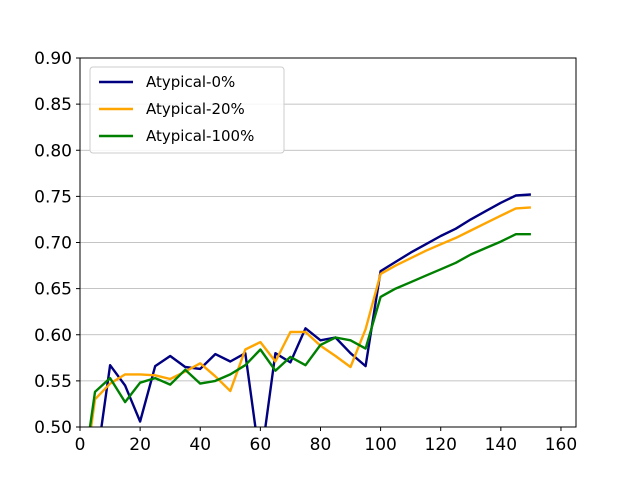 Image resolution: width=640 pixels, height=480 pixels. What do you see at coordinates (501, 445) in the screenshot?
I see `x-tick-label: 140` at bounding box center [501, 445].